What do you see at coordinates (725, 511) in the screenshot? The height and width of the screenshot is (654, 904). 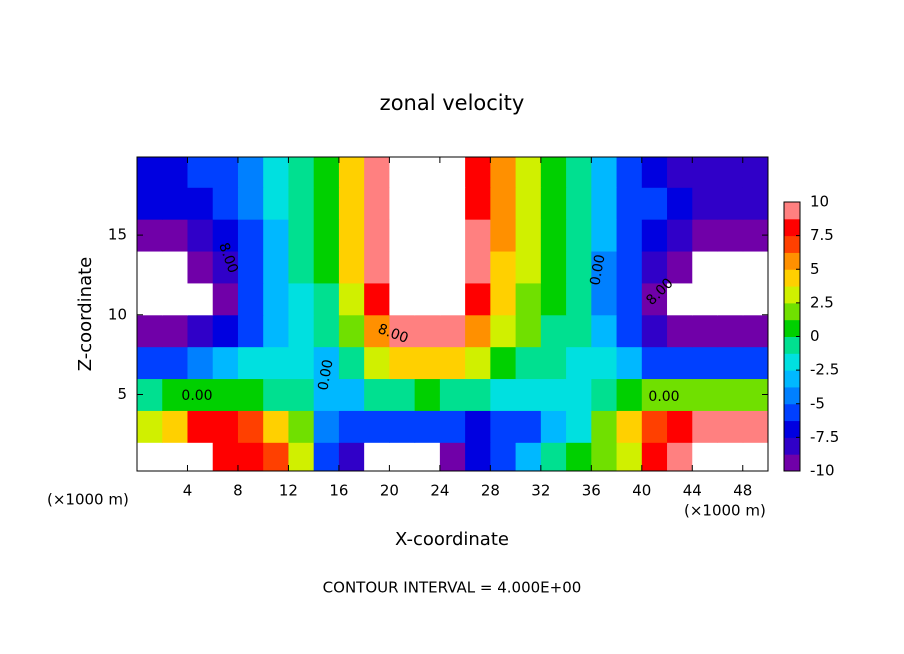 I see `x-unit: (×1000 m)` at bounding box center [725, 511].